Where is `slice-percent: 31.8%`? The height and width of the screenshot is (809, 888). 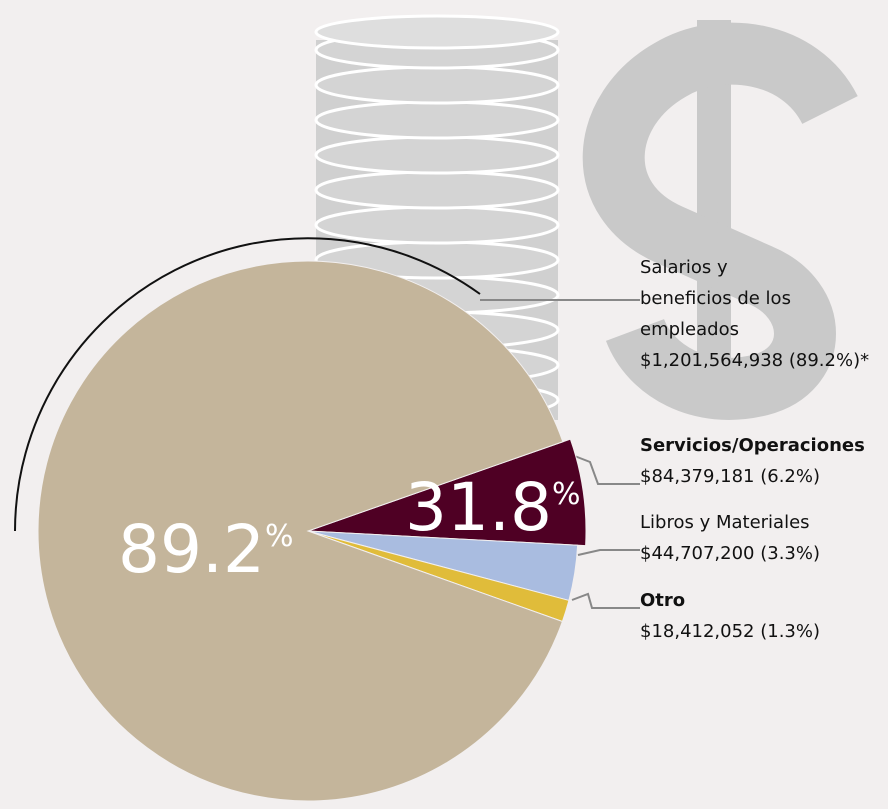
slice-percent: 31.8% is located at coordinates (492, 507).